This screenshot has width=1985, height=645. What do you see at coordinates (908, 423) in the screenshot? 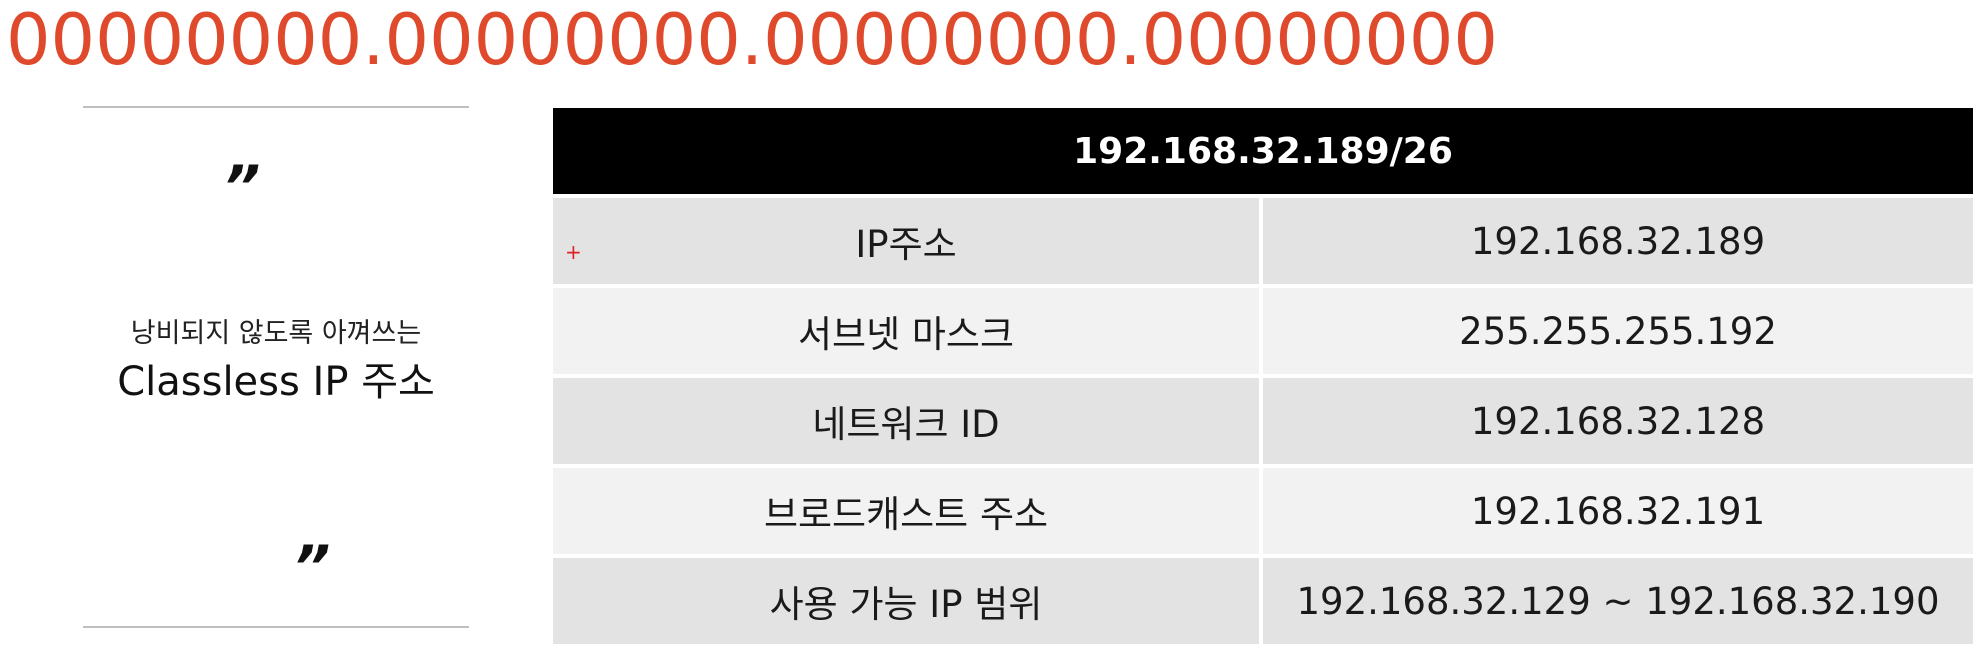
I see `network-id-label: 네트워크 ID` at bounding box center [908, 423].